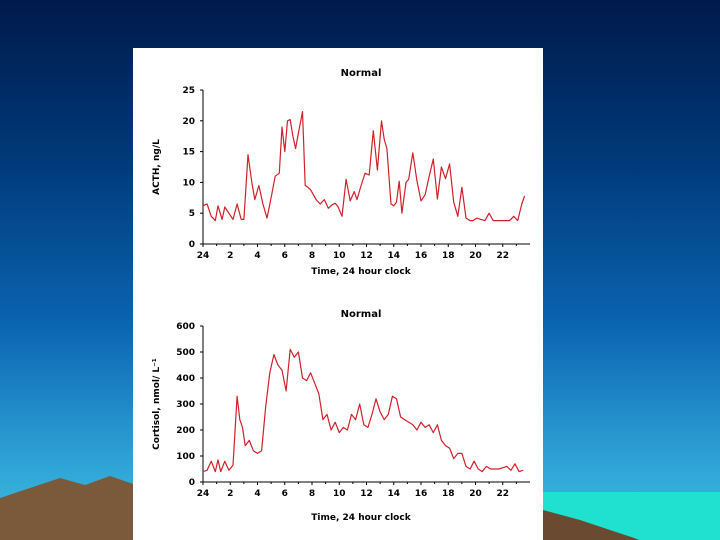 The height and width of the screenshot is (540, 720). Describe the element at coordinates (188, 91) in the screenshot. I see `y-tick-label: 25` at that location.